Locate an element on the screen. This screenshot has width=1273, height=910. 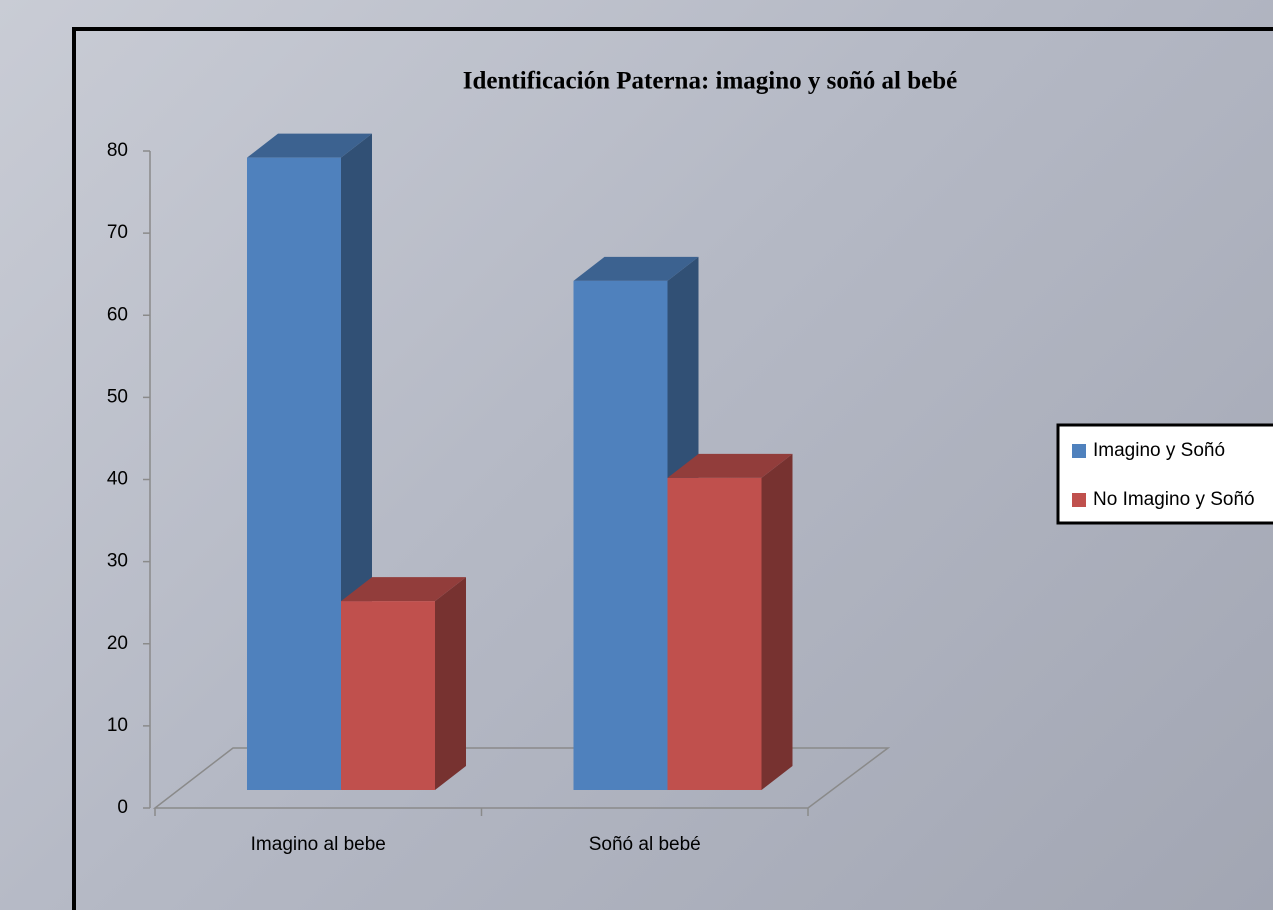
y-tick-label: 50 is located at coordinates (117, 396).